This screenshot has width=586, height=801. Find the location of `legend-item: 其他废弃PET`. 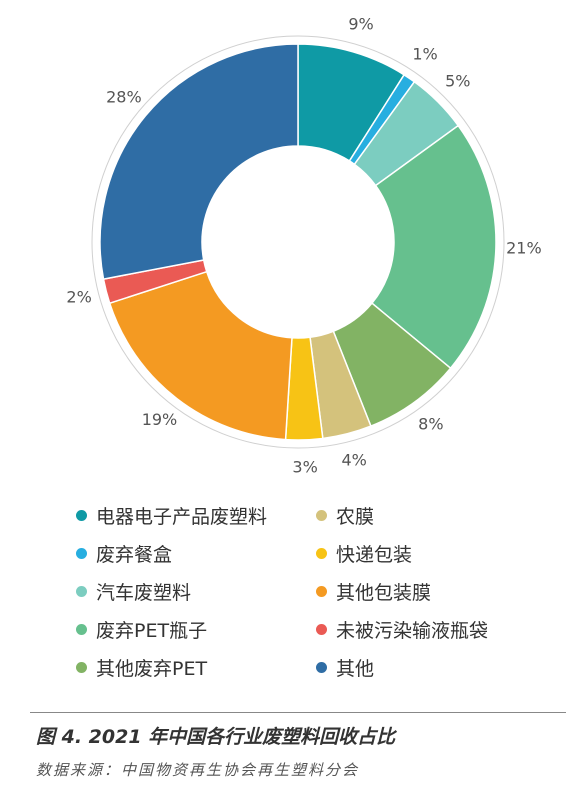

legend-item: 其他废弃PET is located at coordinates (190, 667).